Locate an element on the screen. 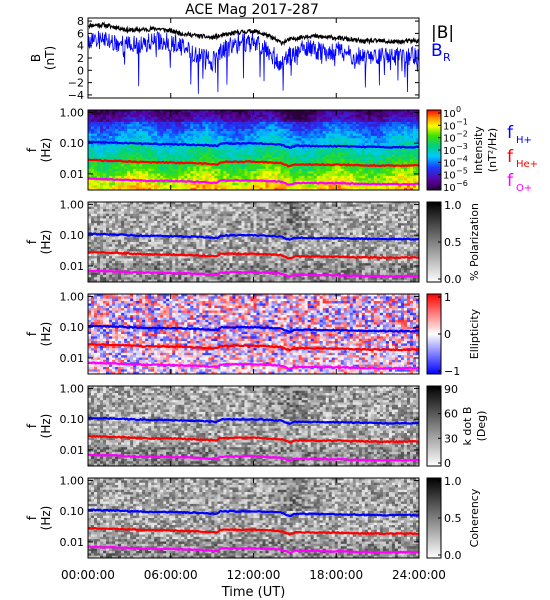 The image size is (550, 600). colorbar-label: Intensity is located at coordinates (478, 150).